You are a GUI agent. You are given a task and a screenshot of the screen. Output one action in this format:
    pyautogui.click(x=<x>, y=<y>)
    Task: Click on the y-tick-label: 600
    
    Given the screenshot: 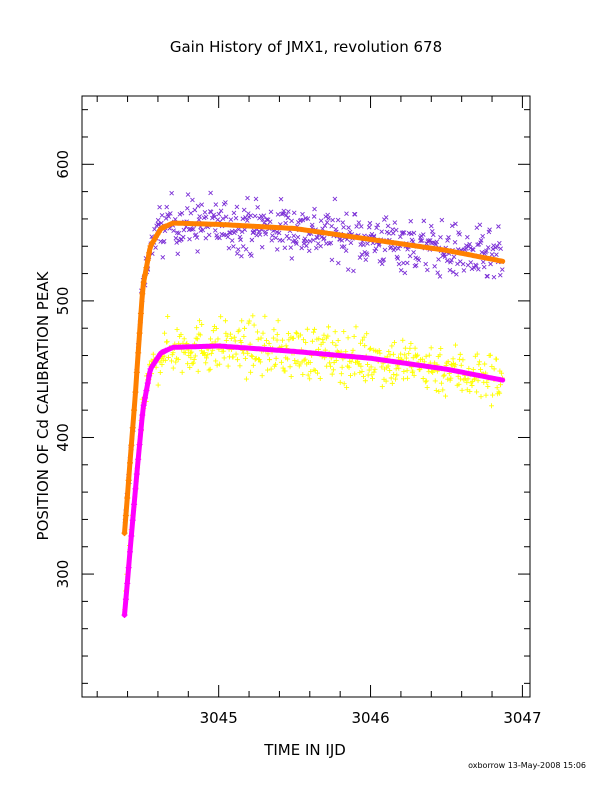 What is the action you would take?
    pyautogui.click(x=63, y=164)
    